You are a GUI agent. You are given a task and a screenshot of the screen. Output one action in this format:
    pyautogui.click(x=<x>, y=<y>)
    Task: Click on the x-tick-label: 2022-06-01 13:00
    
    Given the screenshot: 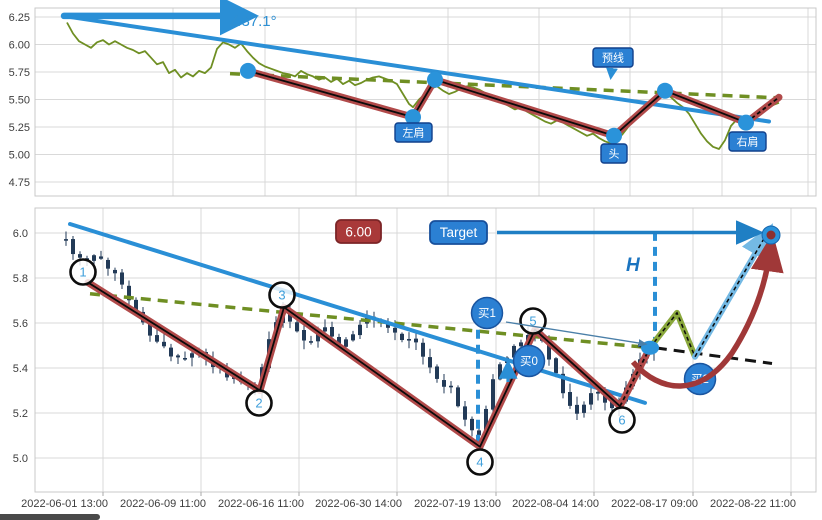 What is the action you would take?
    pyautogui.click(x=64, y=504)
    